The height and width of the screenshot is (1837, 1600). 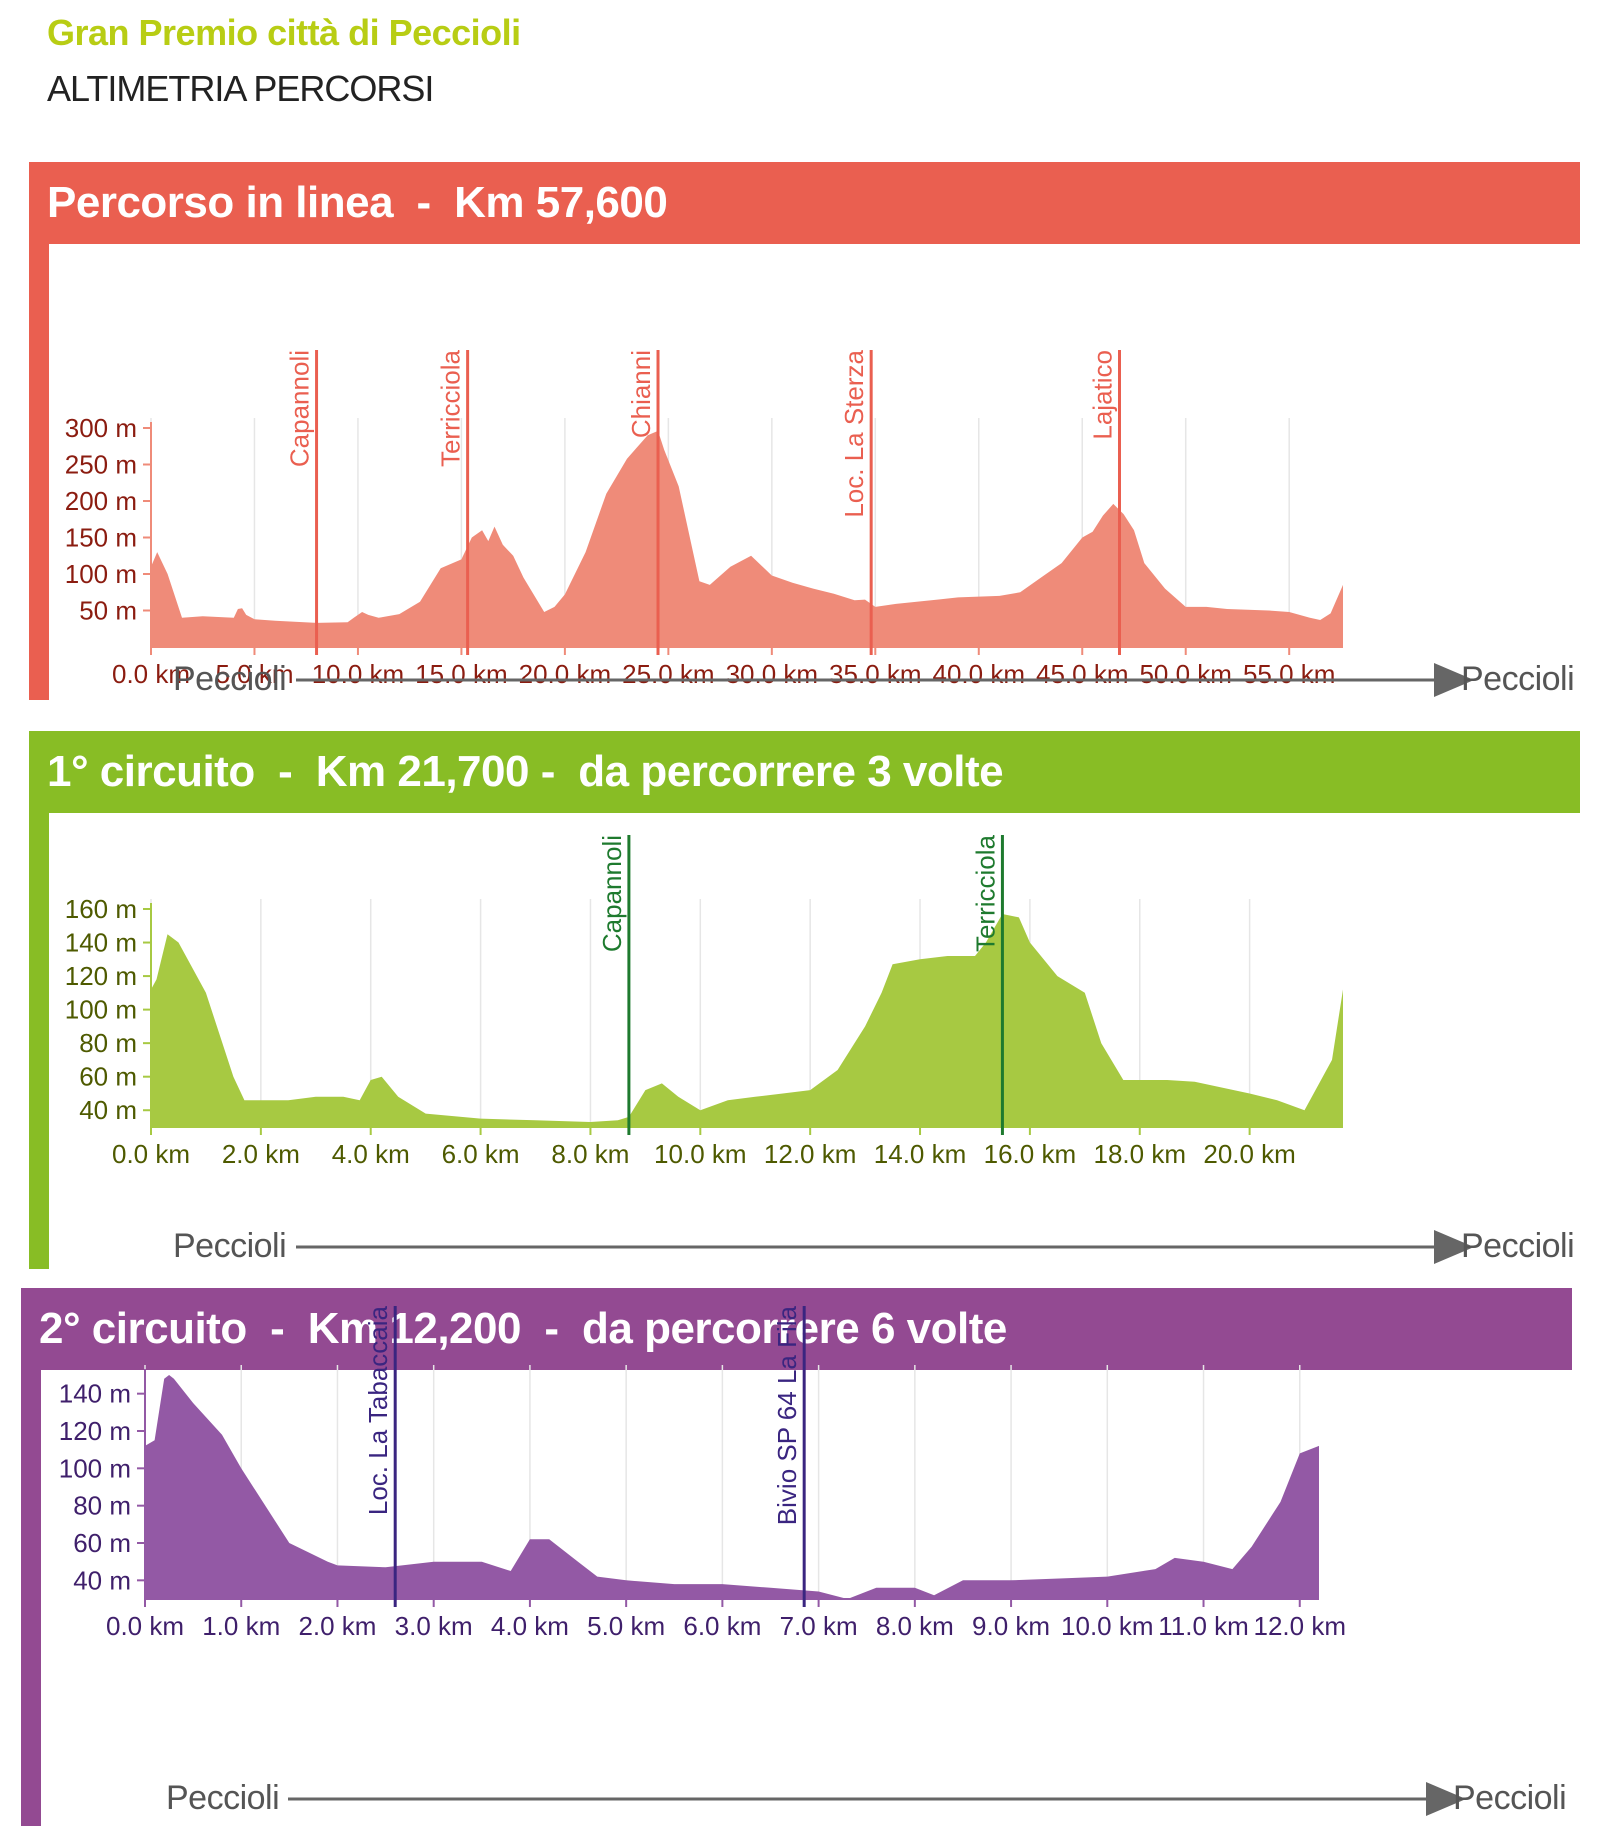 What do you see at coordinates (101, 465) in the screenshot?
I see `y-tick-label: 250 m` at bounding box center [101, 465].